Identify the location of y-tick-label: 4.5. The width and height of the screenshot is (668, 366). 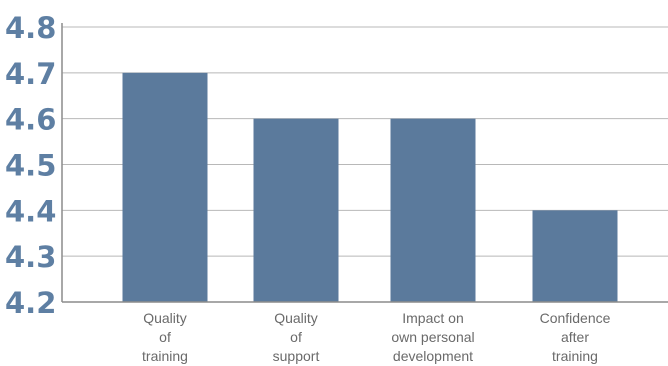
(30, 166).